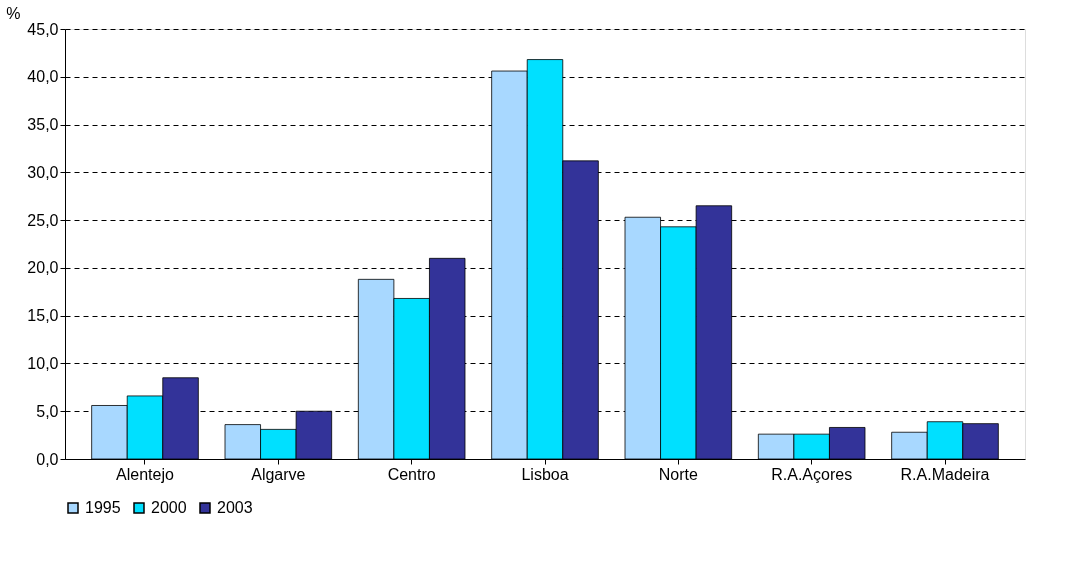 This screenshot has width=1075, height=567. Describe the element at coordinates (103, 507) in the screenshot. I see `legend-label: 1995` at that location.